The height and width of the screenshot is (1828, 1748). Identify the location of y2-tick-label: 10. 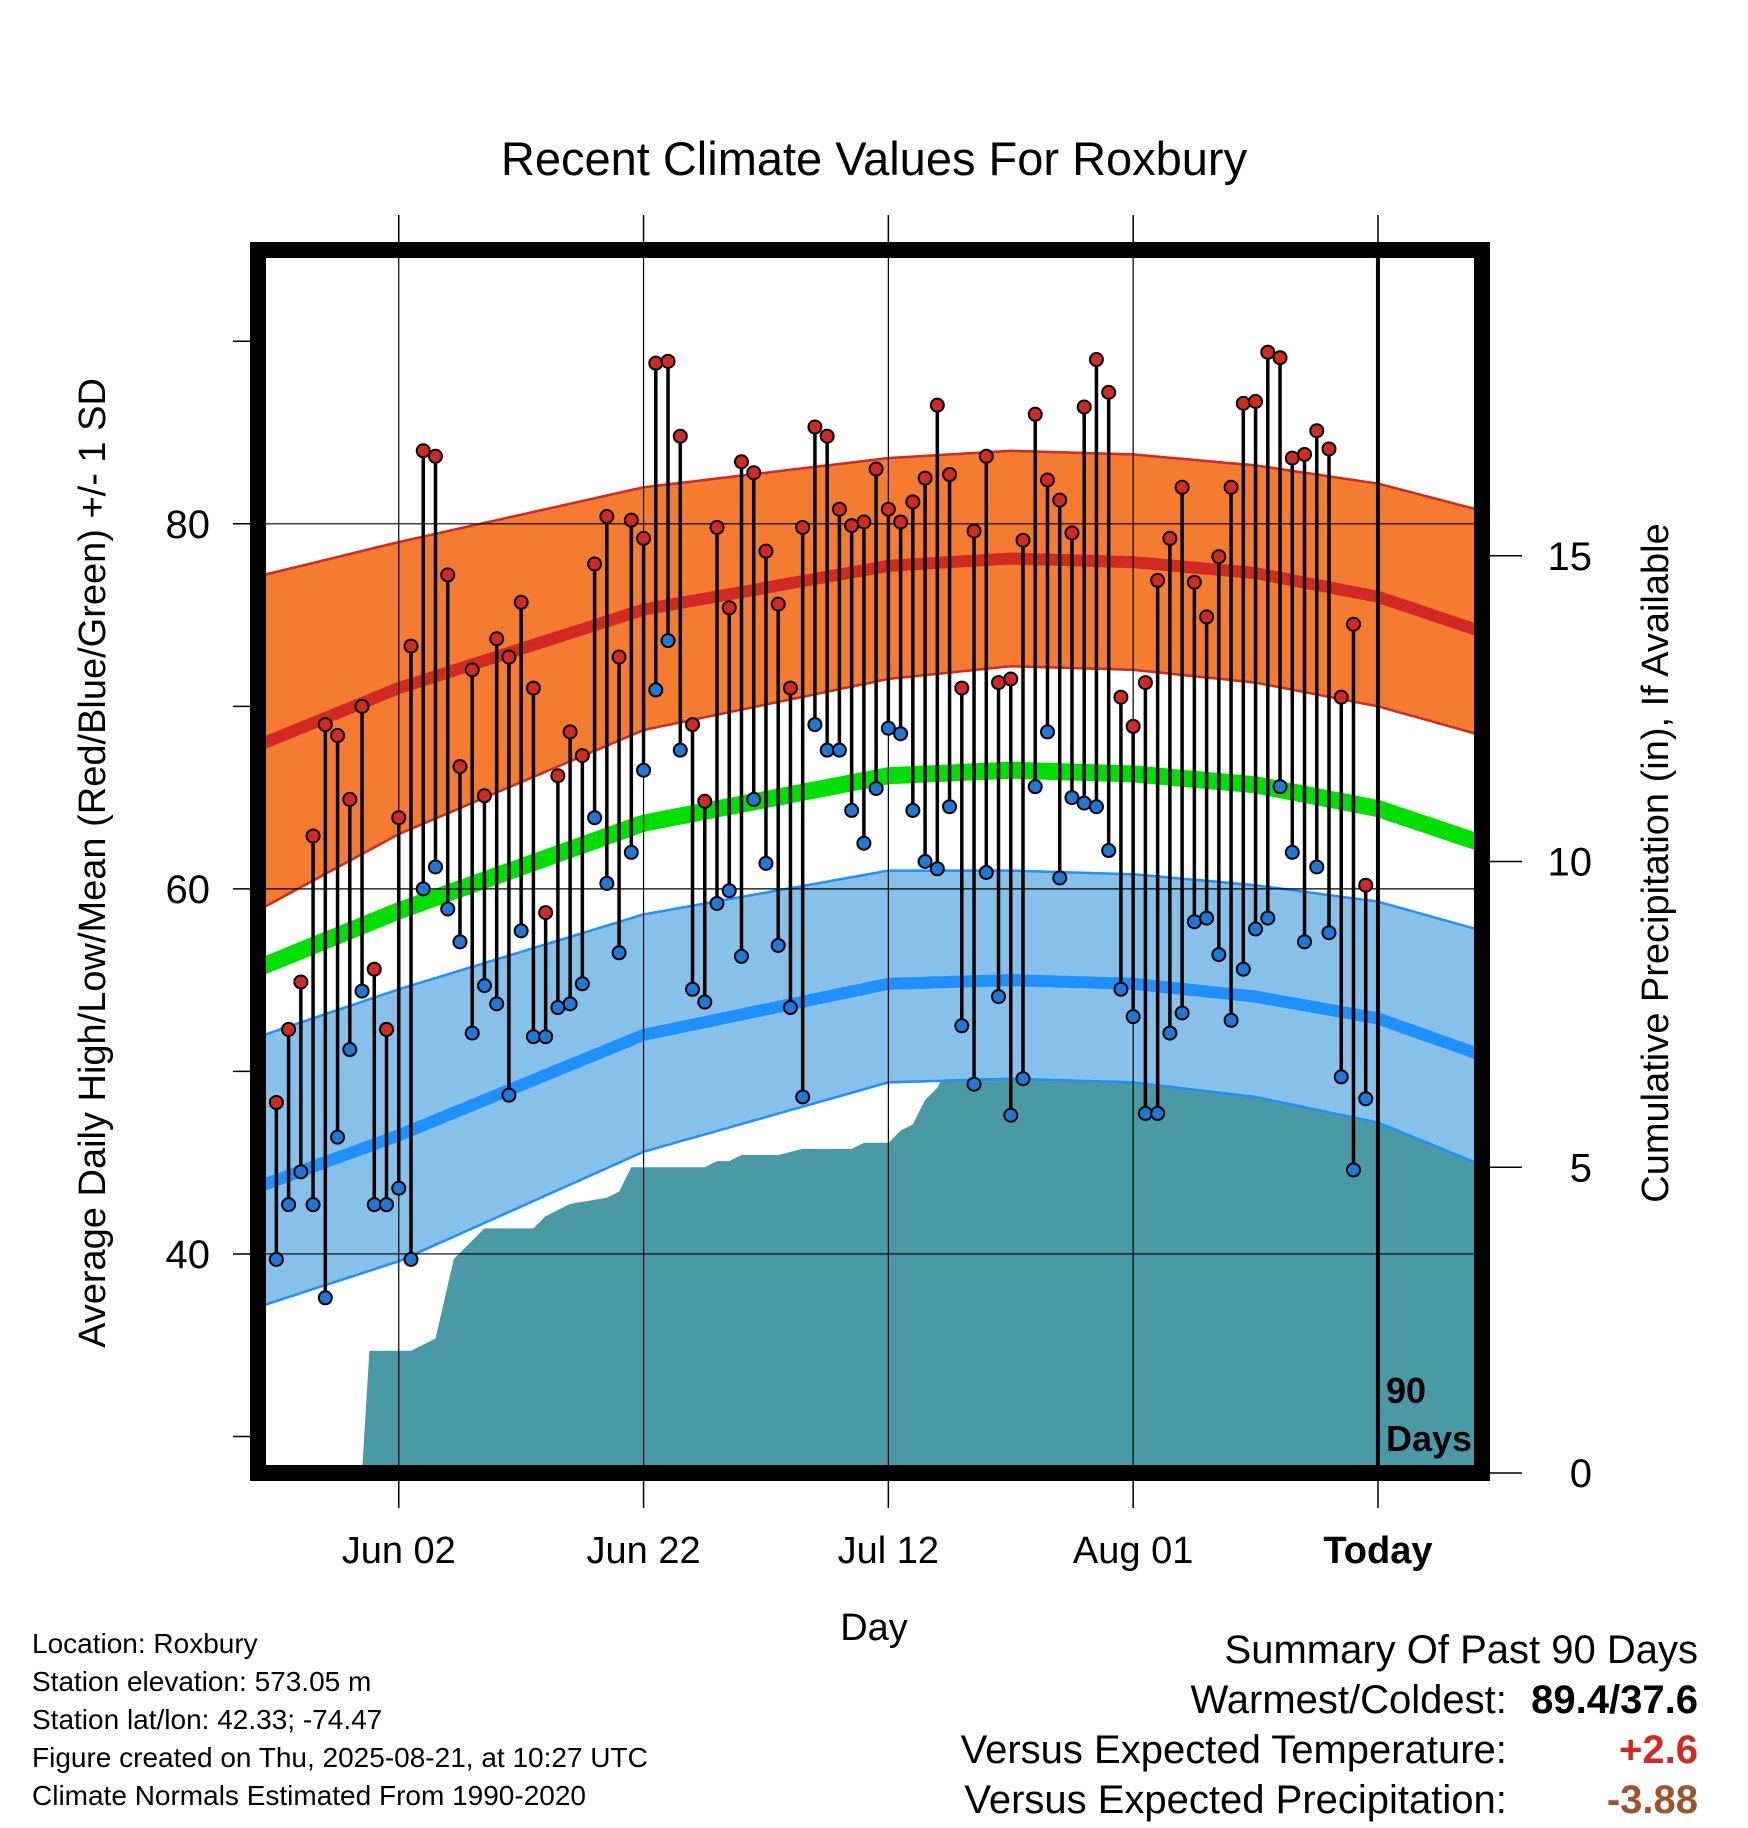
(1570, 863).